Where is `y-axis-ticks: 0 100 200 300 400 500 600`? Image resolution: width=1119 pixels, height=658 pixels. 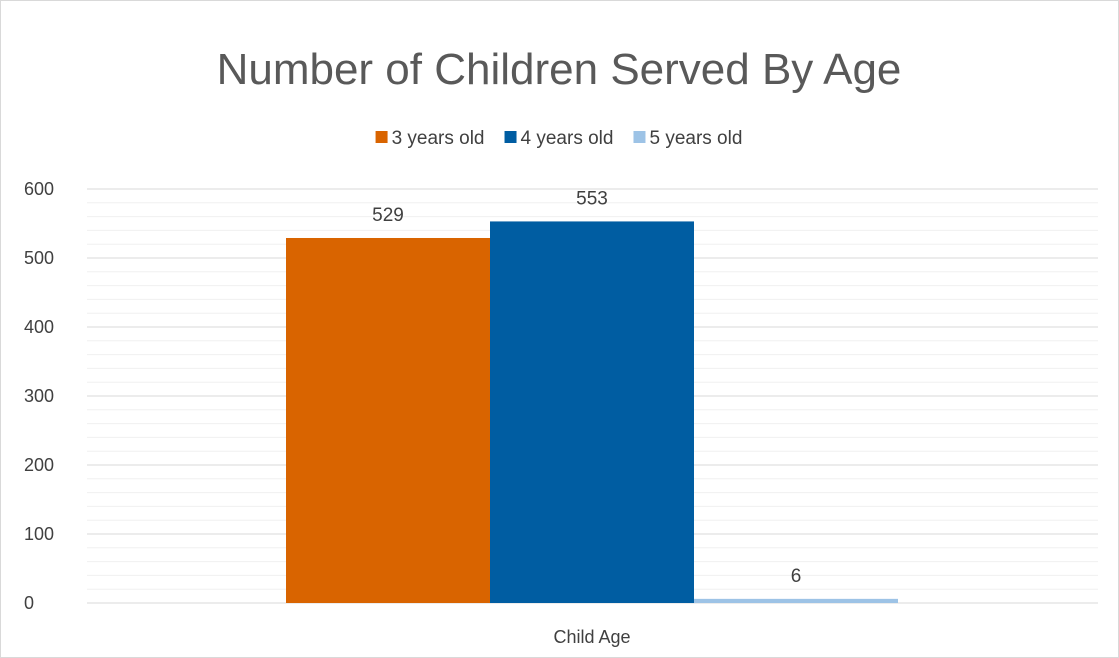 y-axis-ticks: 0 100 200 300 400 500 600 is located at coordinates (39, 396).